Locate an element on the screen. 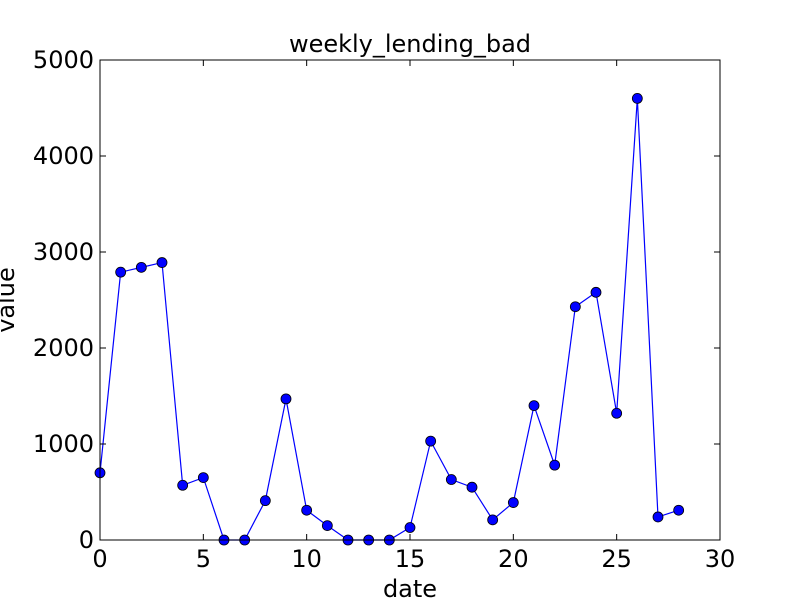 The image size is (800, 600). y-tick-label: 3000 is located at coordinates (63, 252).